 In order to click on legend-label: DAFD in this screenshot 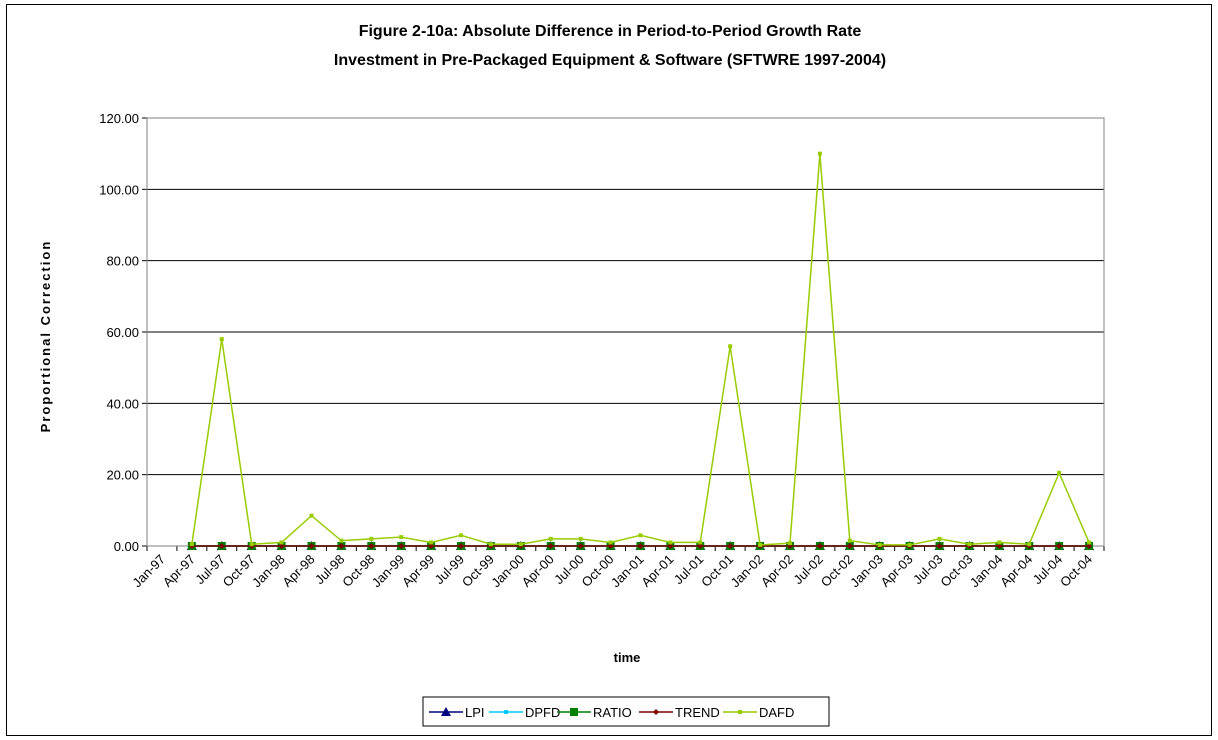, I will do `click(776, 712)`.